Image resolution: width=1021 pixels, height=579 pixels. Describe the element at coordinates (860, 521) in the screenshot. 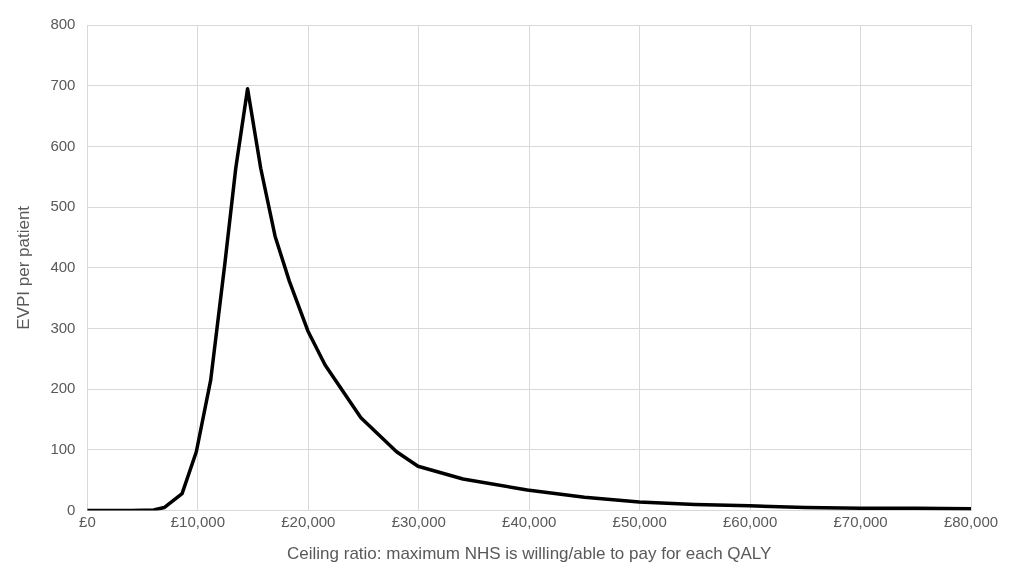

I see `x-tick-label: £70,000` at that location.